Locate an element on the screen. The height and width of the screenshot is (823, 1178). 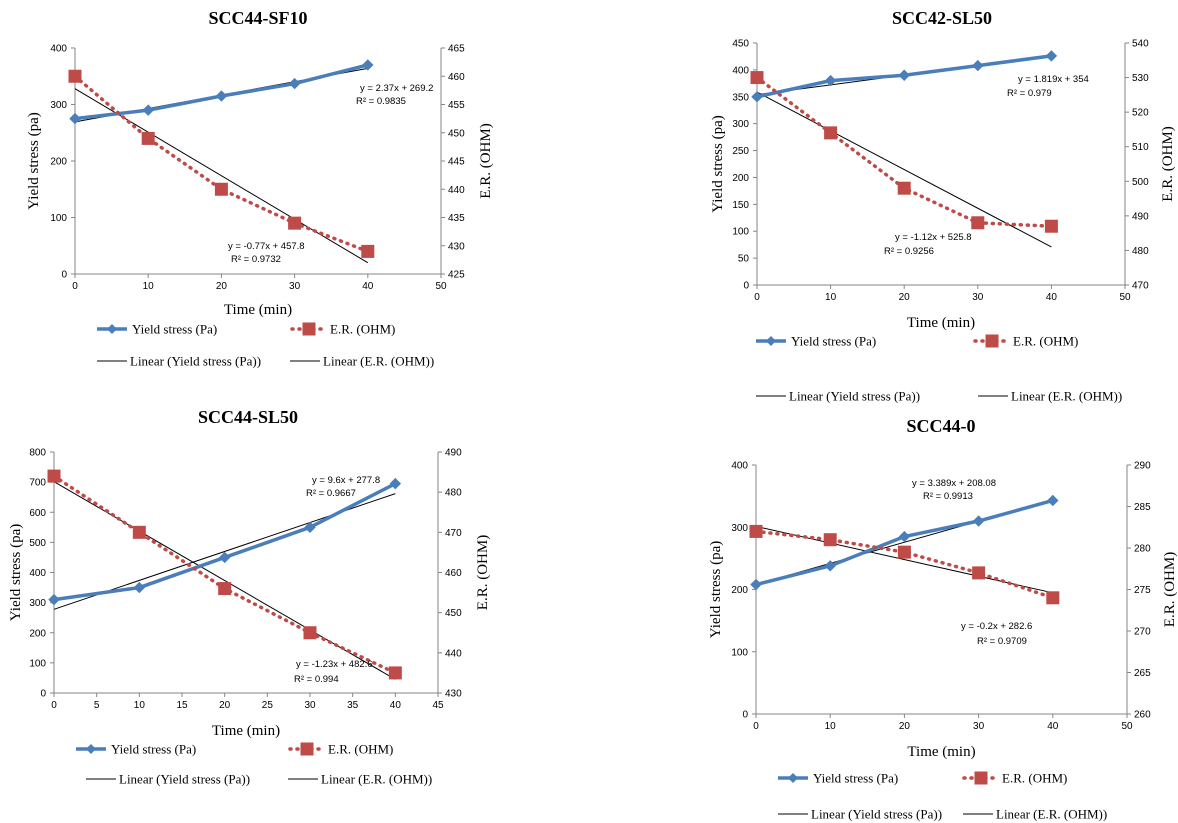
y-tick-label: 500 is located at coordinates (37, 543).